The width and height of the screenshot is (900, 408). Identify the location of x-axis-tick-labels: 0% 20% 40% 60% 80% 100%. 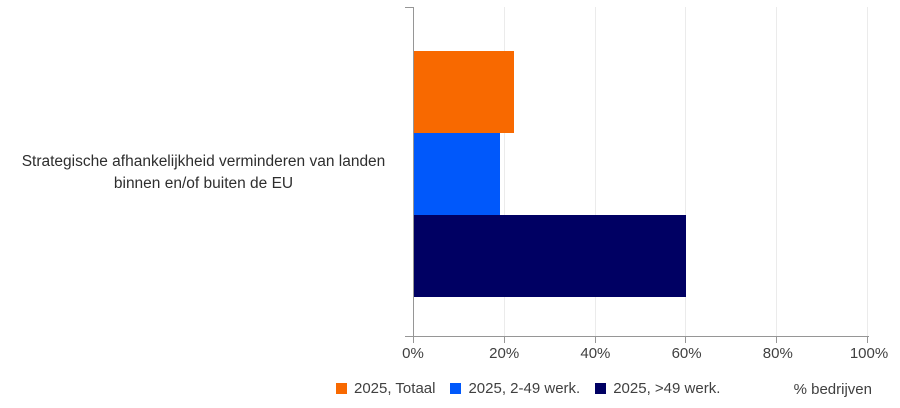
(645, 355).